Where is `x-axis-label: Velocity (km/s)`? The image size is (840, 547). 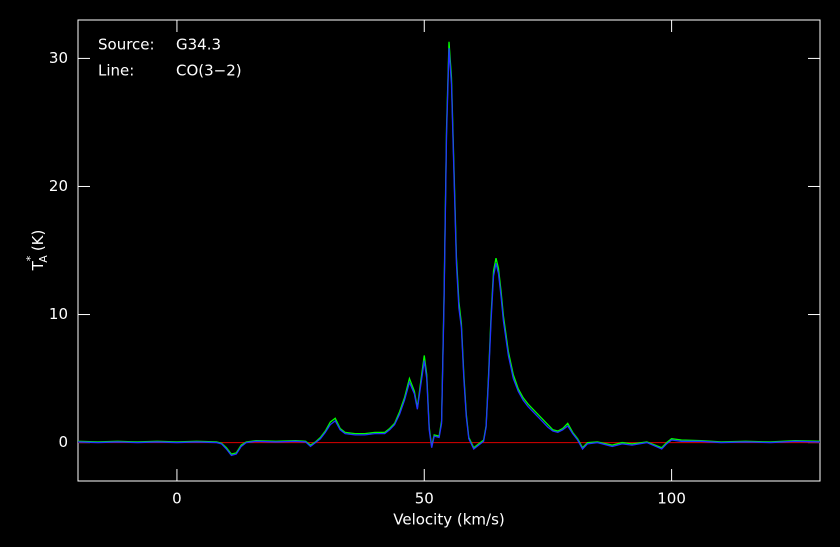
x-axis-label: Velocity (km/s) is located at coordinates (448, 520).